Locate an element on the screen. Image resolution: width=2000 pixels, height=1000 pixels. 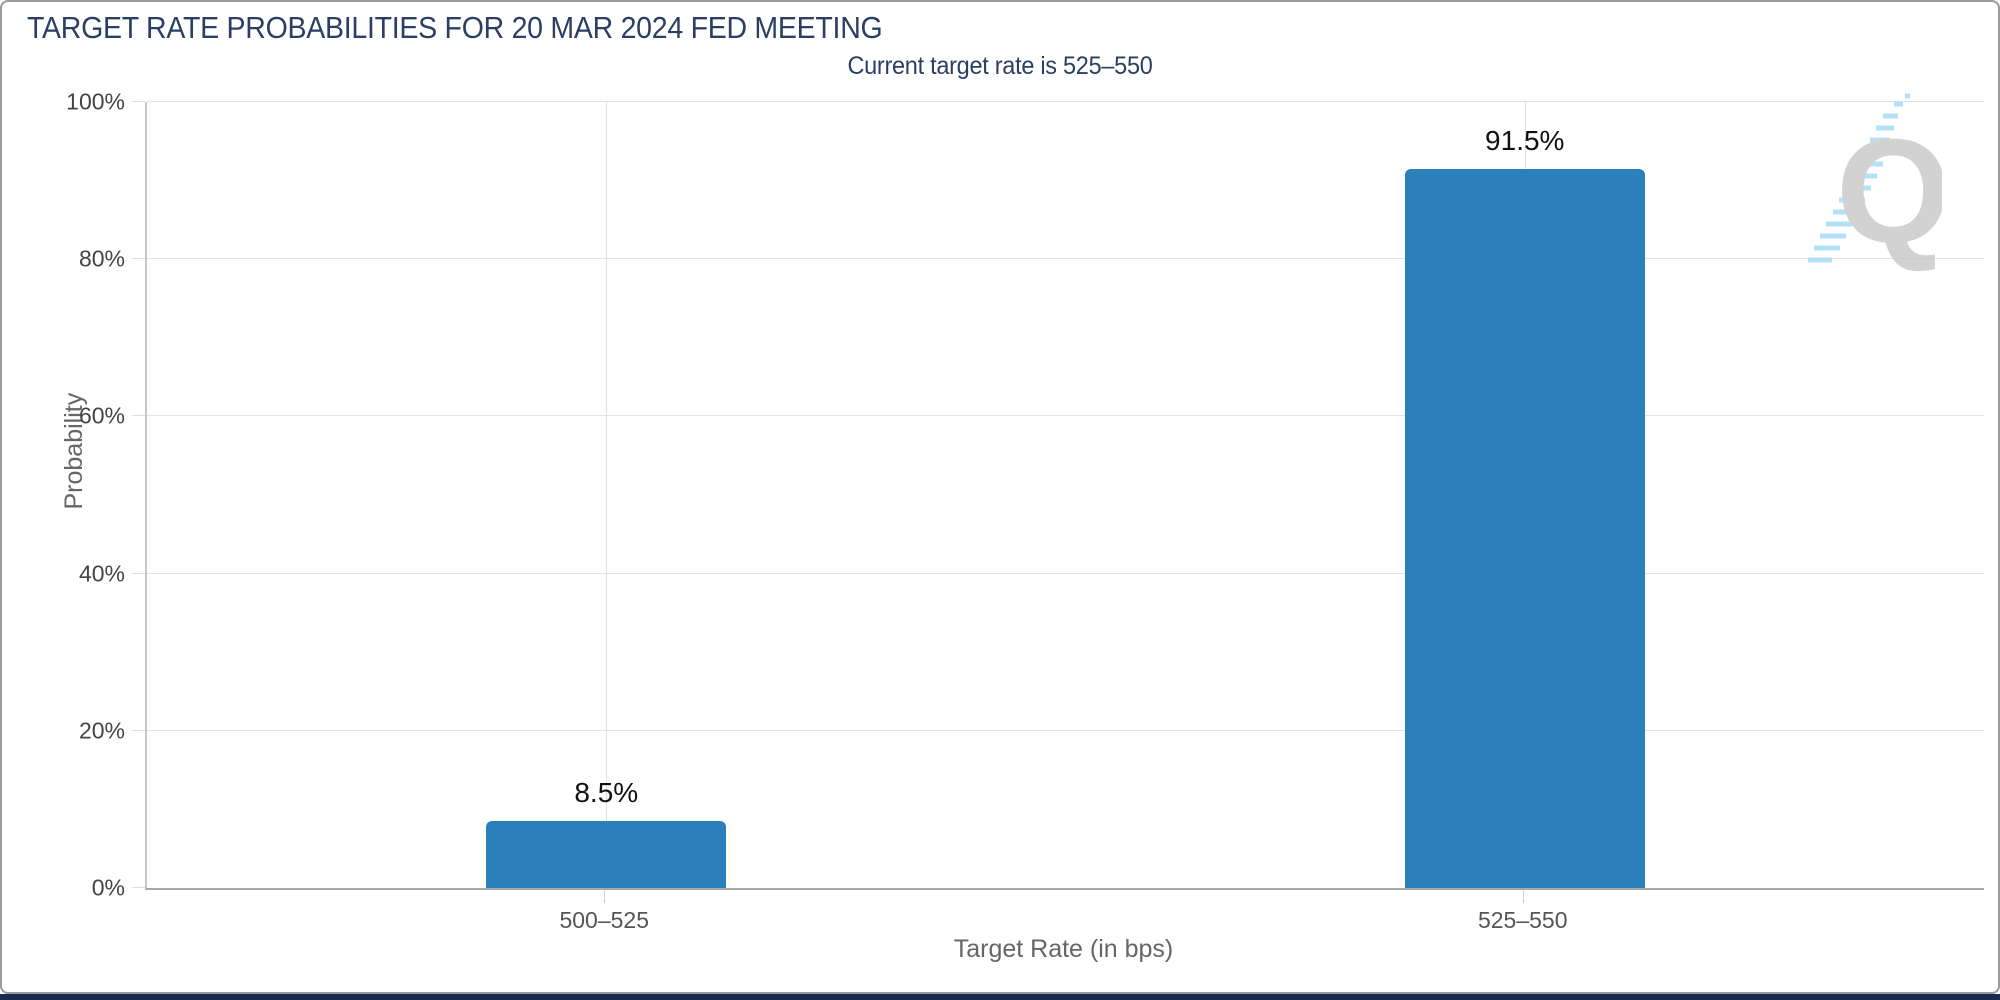
watermark-letter-q: Q is located at coordinates (1889, 191).